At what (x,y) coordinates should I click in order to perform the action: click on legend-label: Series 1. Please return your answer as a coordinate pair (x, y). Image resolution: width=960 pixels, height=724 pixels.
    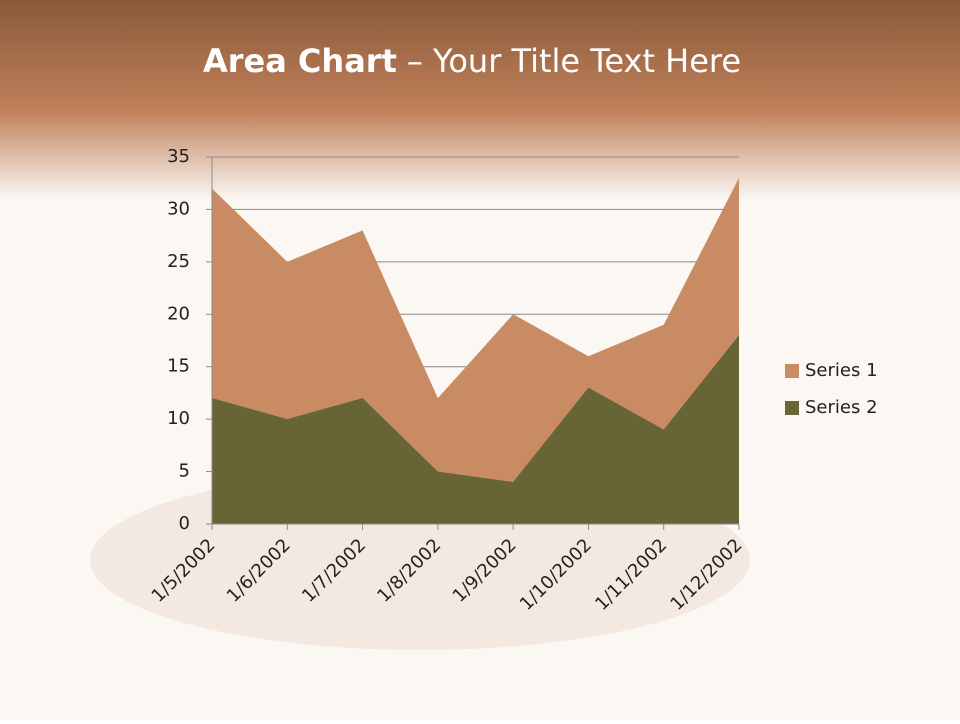
    Looking at the image, I should click on (841, 370).